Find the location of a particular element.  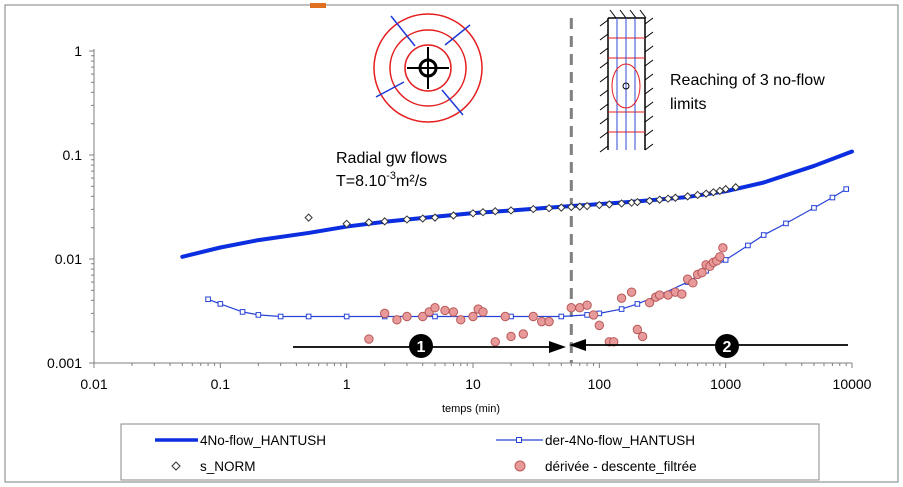

no-flow-label-line2: limits is located at coordinates (688, 104).